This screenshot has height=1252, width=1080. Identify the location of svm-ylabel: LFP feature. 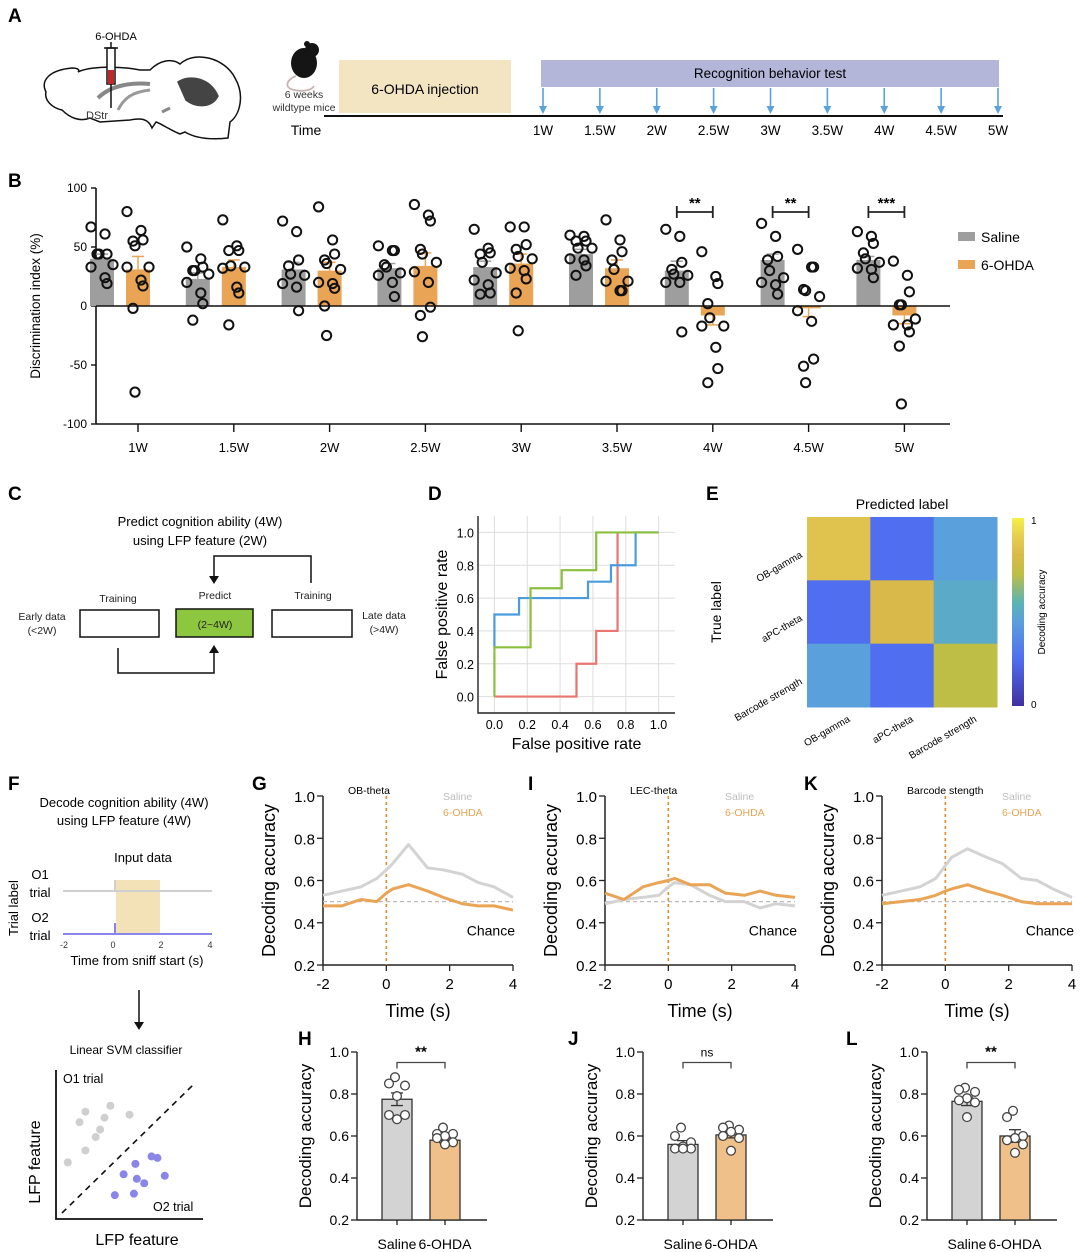
(35, 1161).